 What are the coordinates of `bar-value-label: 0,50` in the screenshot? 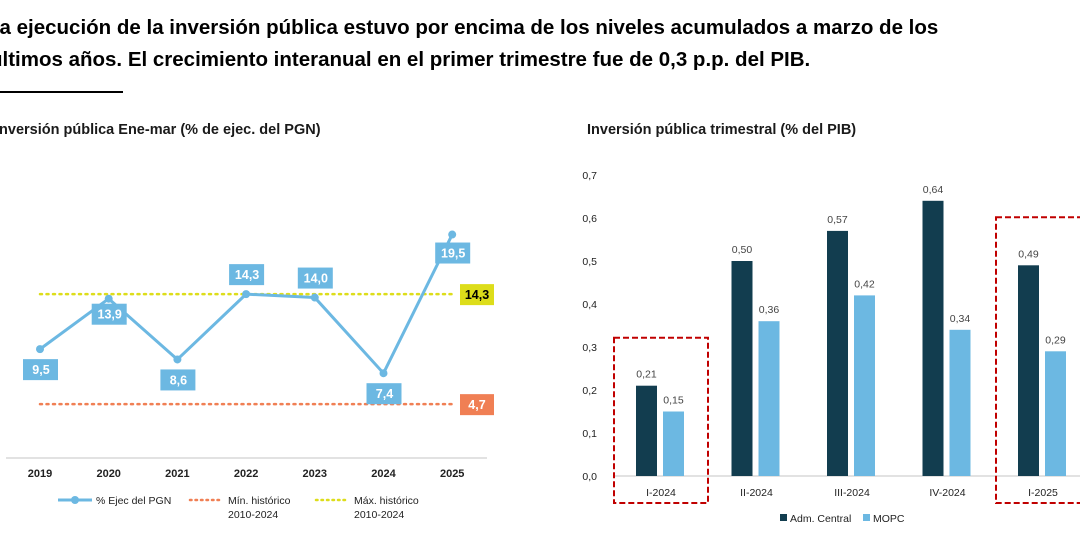 It's located at (742, 250).